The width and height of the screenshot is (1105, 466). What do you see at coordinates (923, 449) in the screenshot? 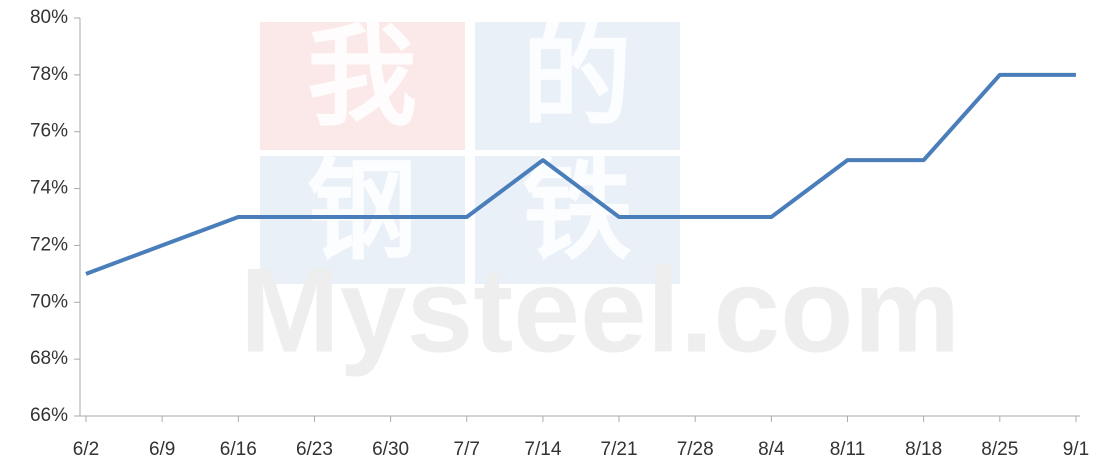
I see `x-tick-label: 8/18` at bounding box center [923, 449].